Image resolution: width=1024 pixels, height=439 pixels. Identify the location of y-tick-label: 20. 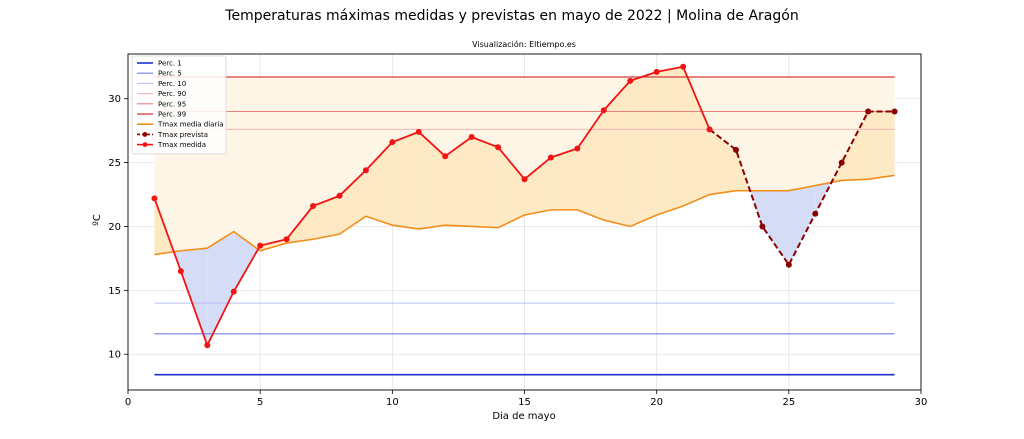
(114, 227).